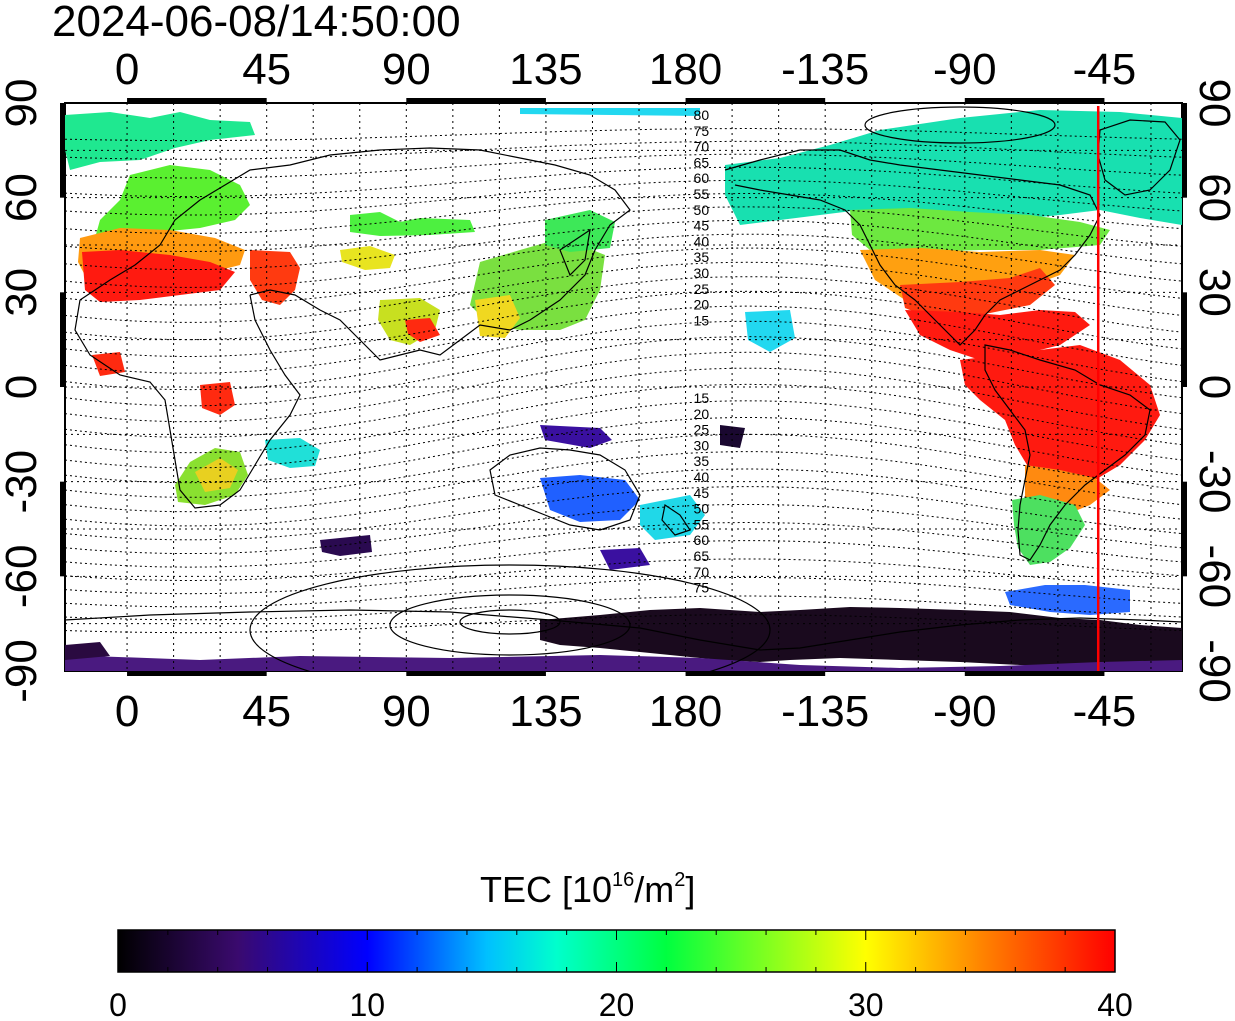  I want to click on tec-region-central-america, so click(997, 335).